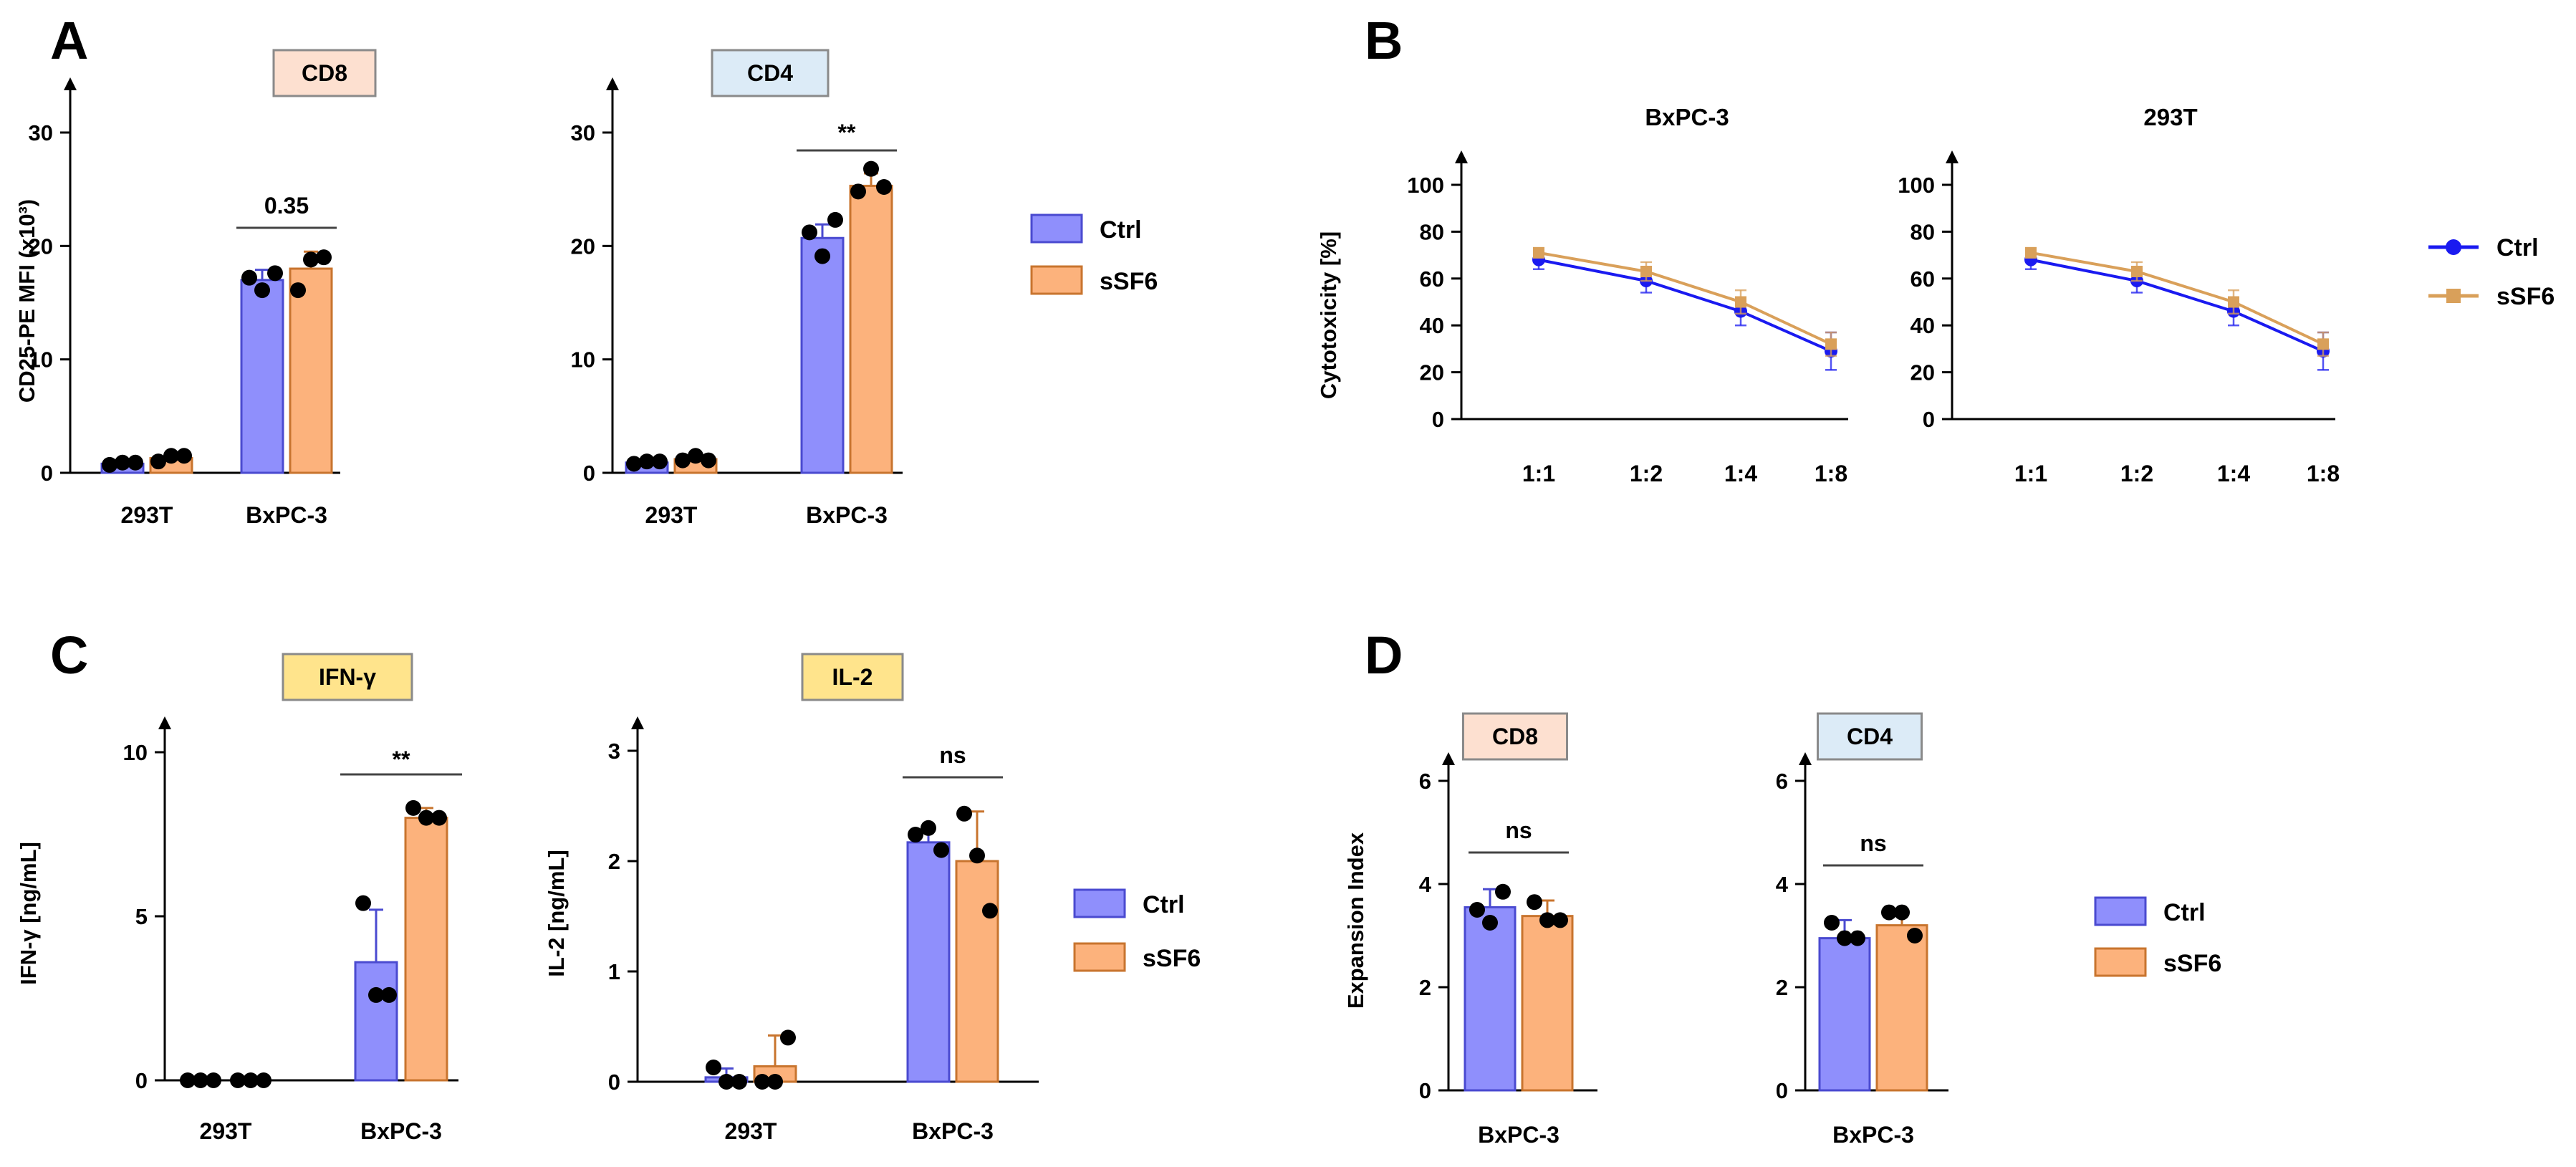 The height and width of the screenshot is (1167, 2576). What do you see at coordinates (2158, 936) in the screenshot?
I see `legend-d: Ctrl sSF6` at bounding box center [2158, 936].